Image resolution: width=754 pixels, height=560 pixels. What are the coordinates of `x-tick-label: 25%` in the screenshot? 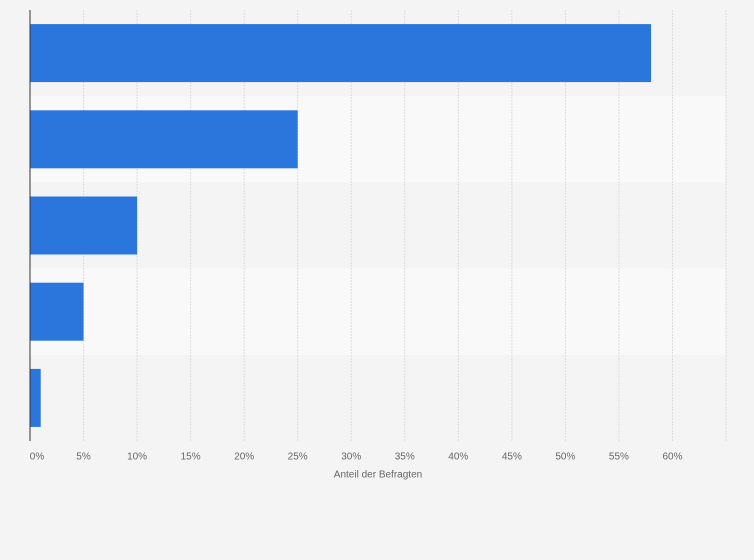 It's located at (298, 457).